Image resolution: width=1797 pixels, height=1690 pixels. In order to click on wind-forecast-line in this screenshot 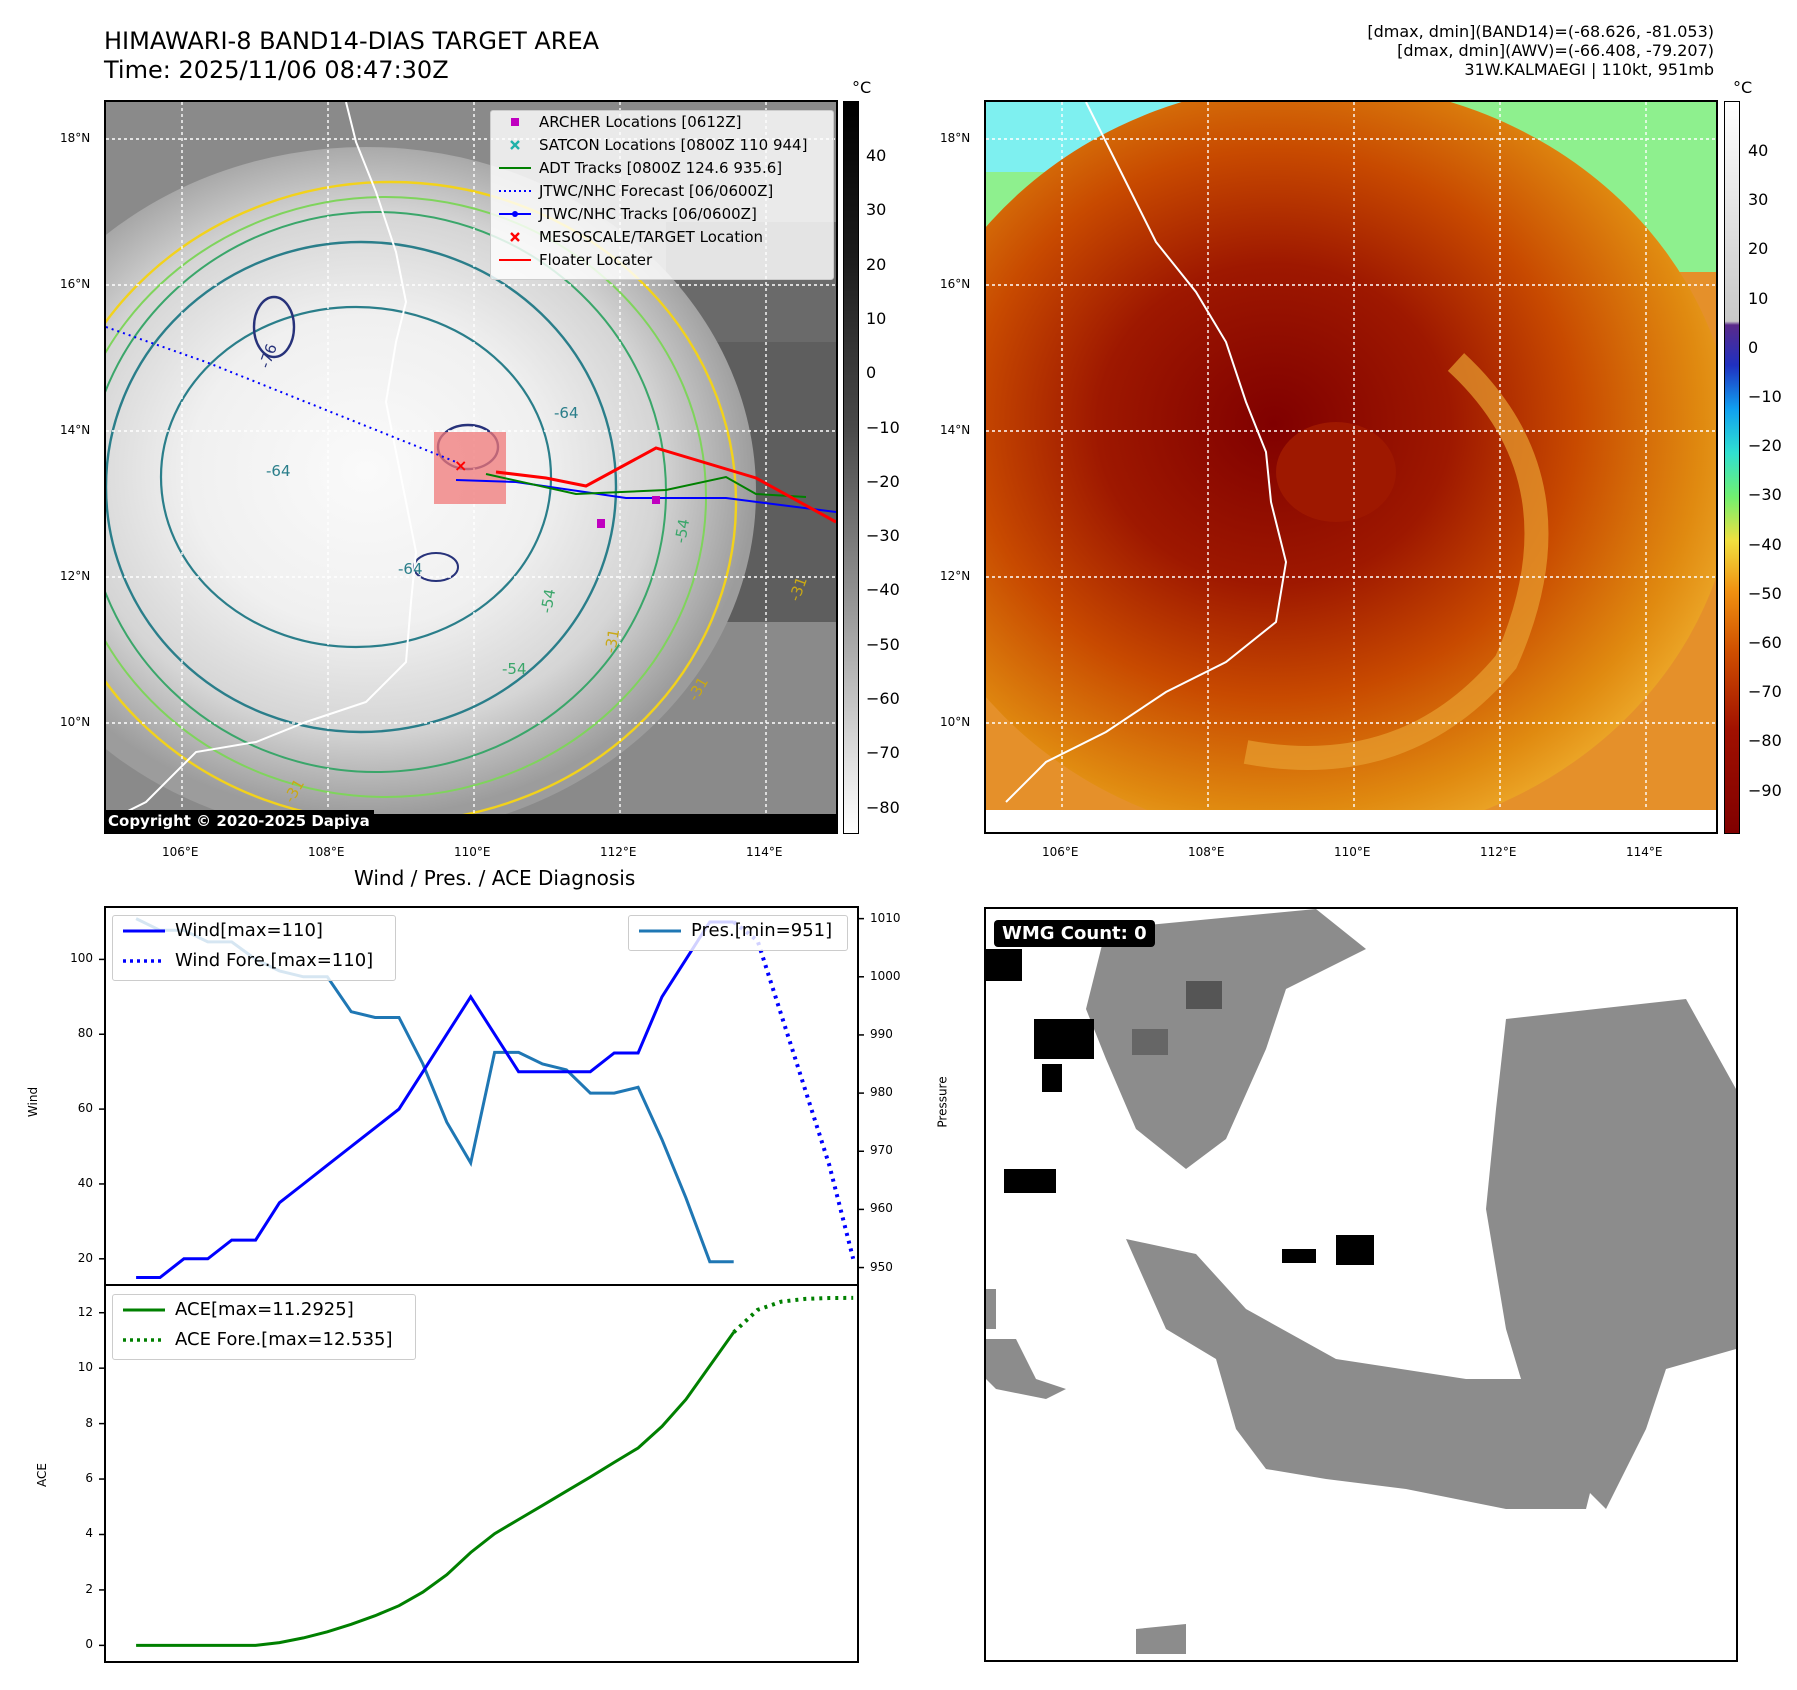, I will do `click(794, 1090)`.